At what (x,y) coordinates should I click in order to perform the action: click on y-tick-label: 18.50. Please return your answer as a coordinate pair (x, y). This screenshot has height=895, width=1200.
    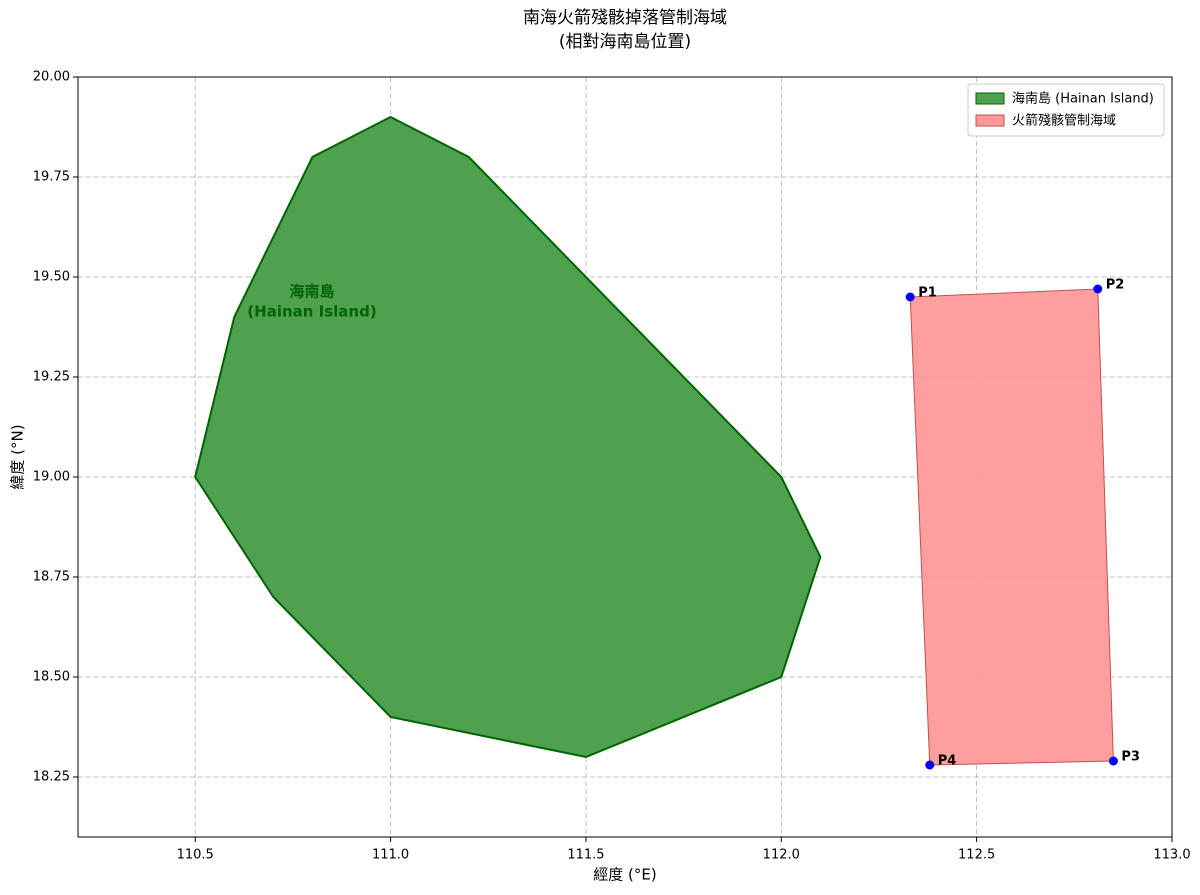
    Looking at the image, I should click on (51, 677).